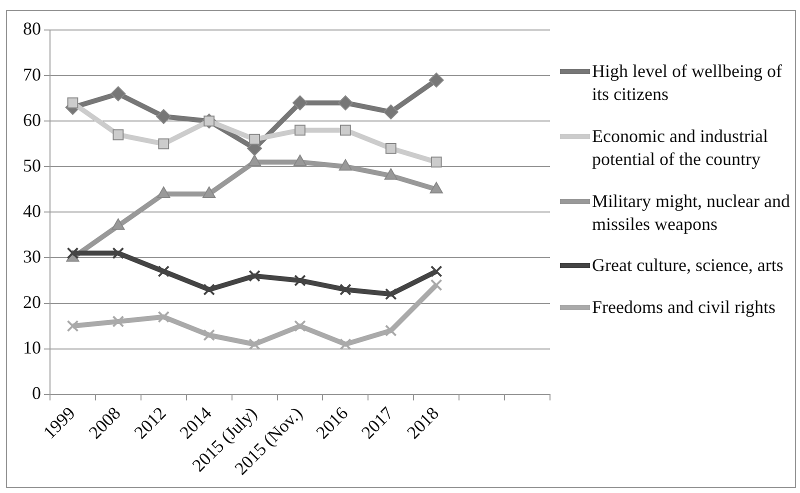 The height and width of the screenshot is (493, 800). What do you see at coordinates (32, 210) in the screenshot?
I see `y-tick-label: 40` at bounding box center [32, 210].